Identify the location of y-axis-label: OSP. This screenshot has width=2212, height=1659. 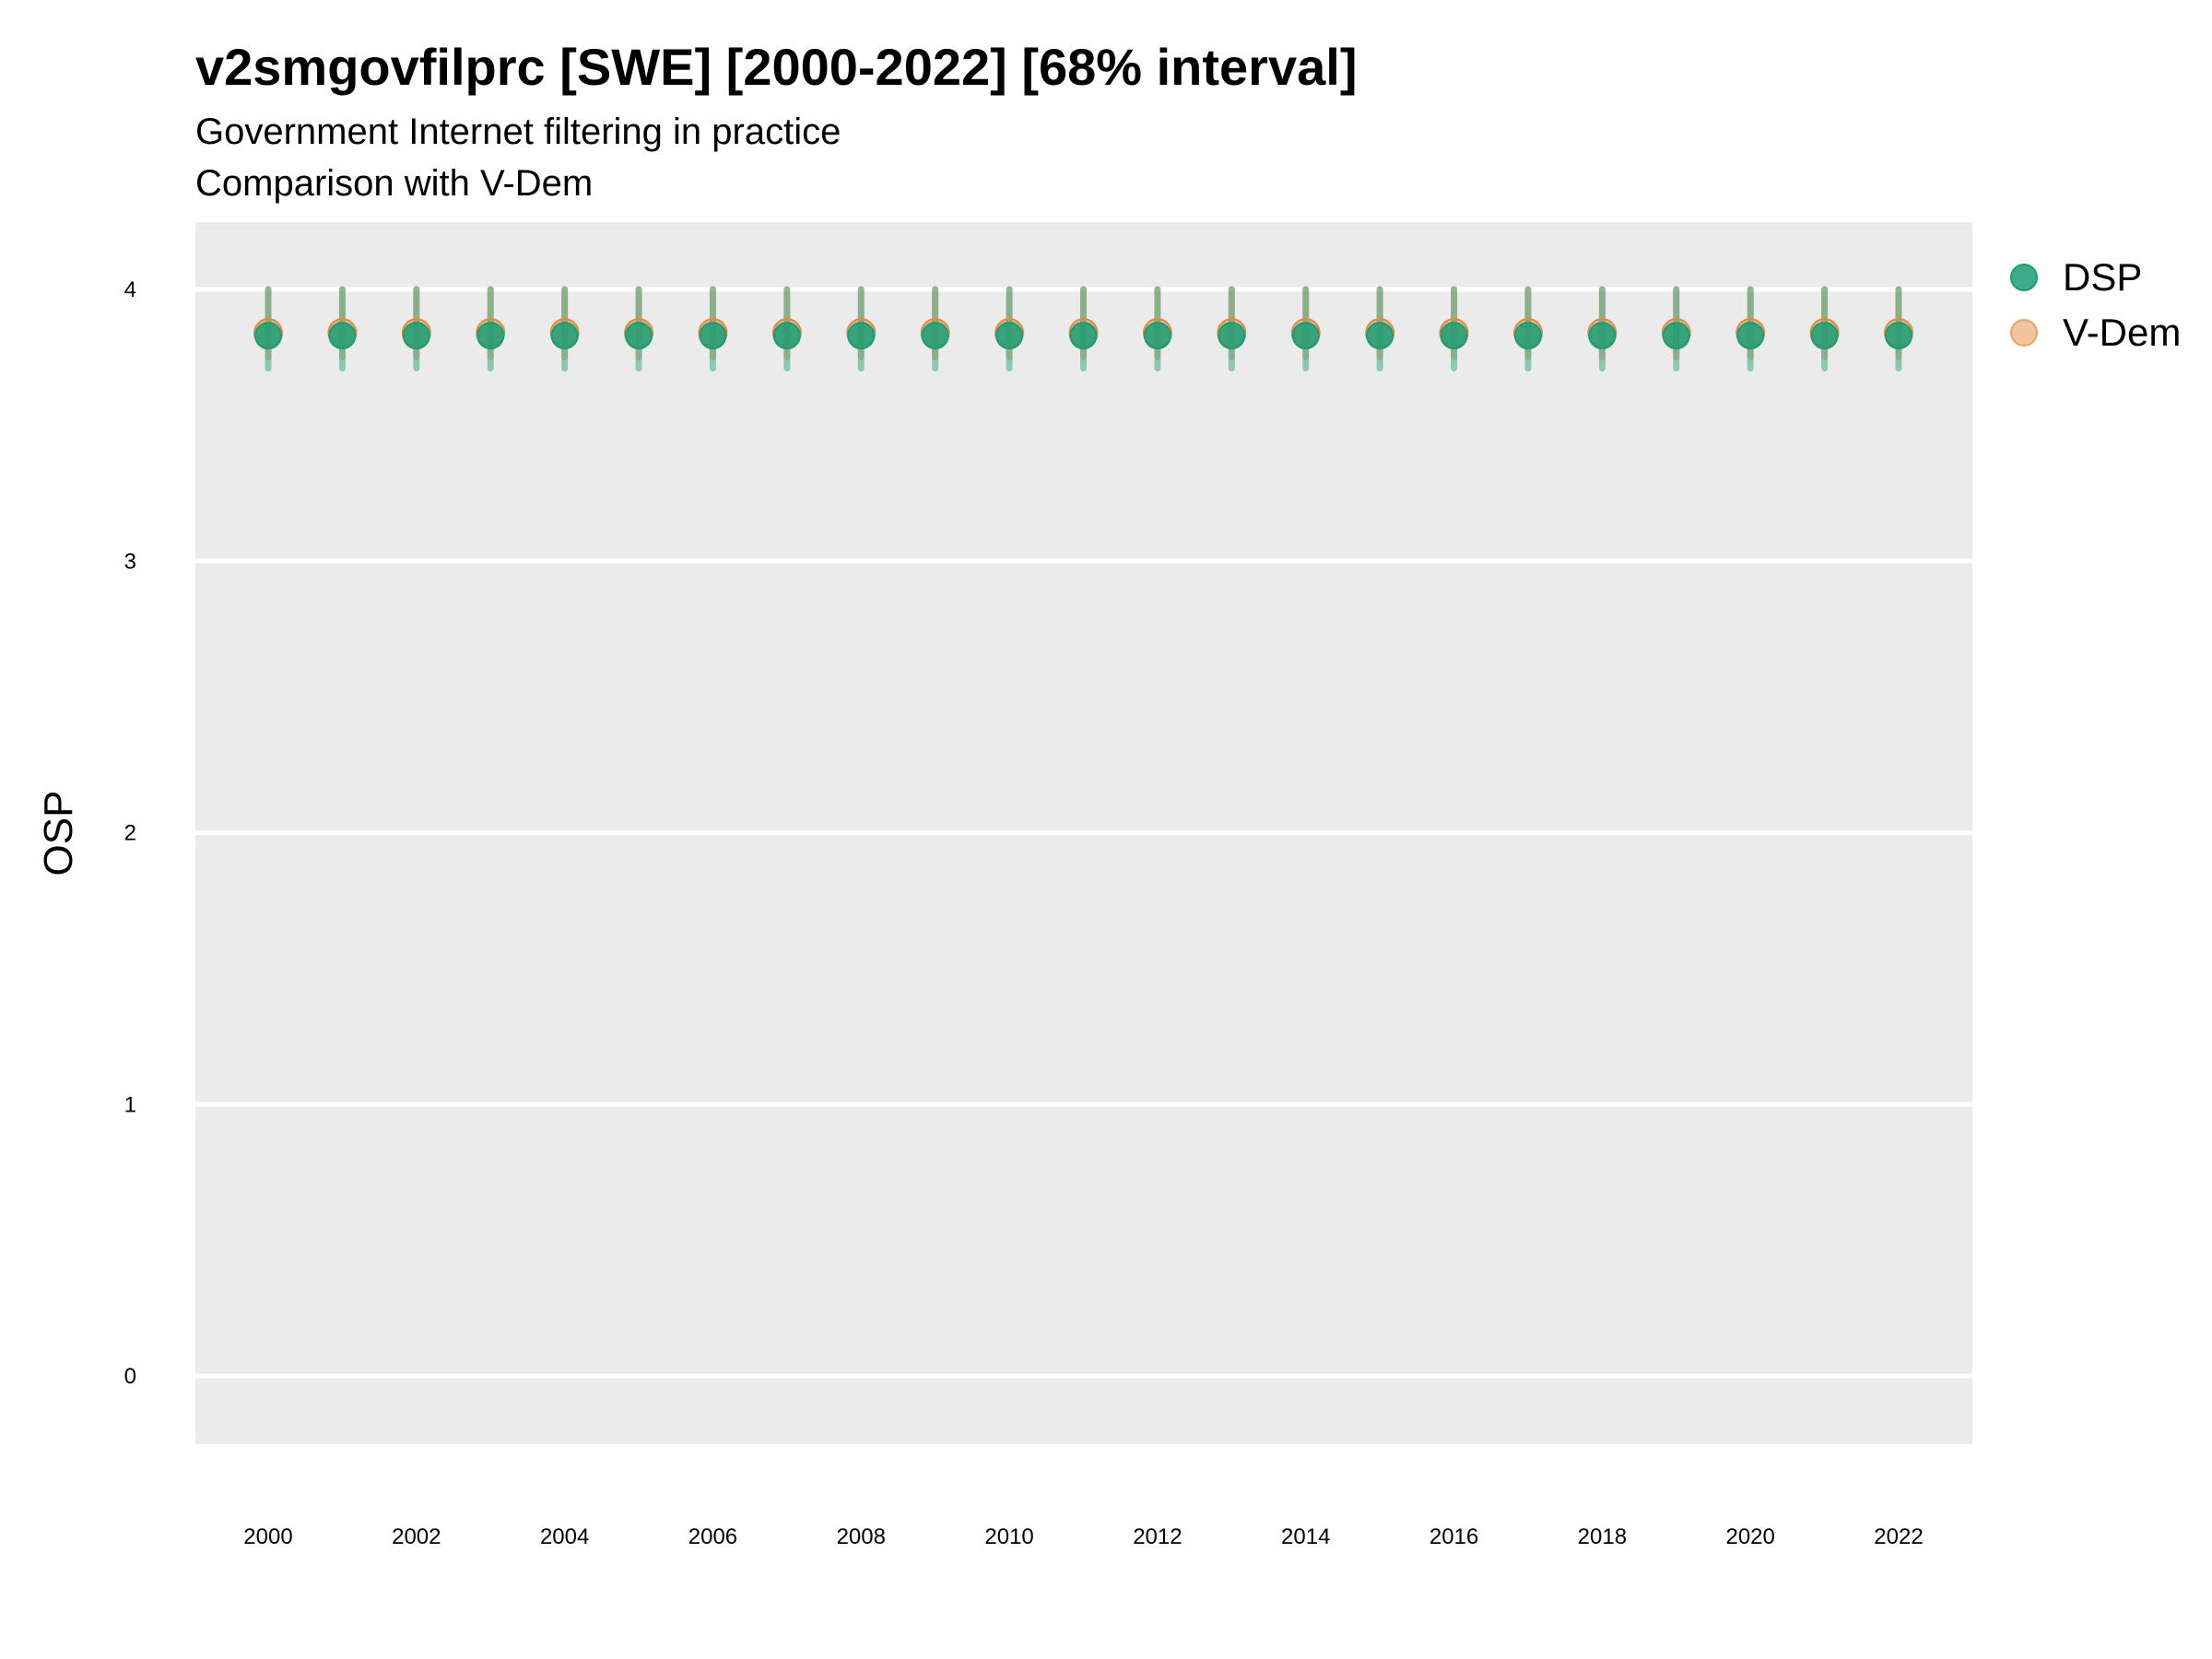
(58, 834).